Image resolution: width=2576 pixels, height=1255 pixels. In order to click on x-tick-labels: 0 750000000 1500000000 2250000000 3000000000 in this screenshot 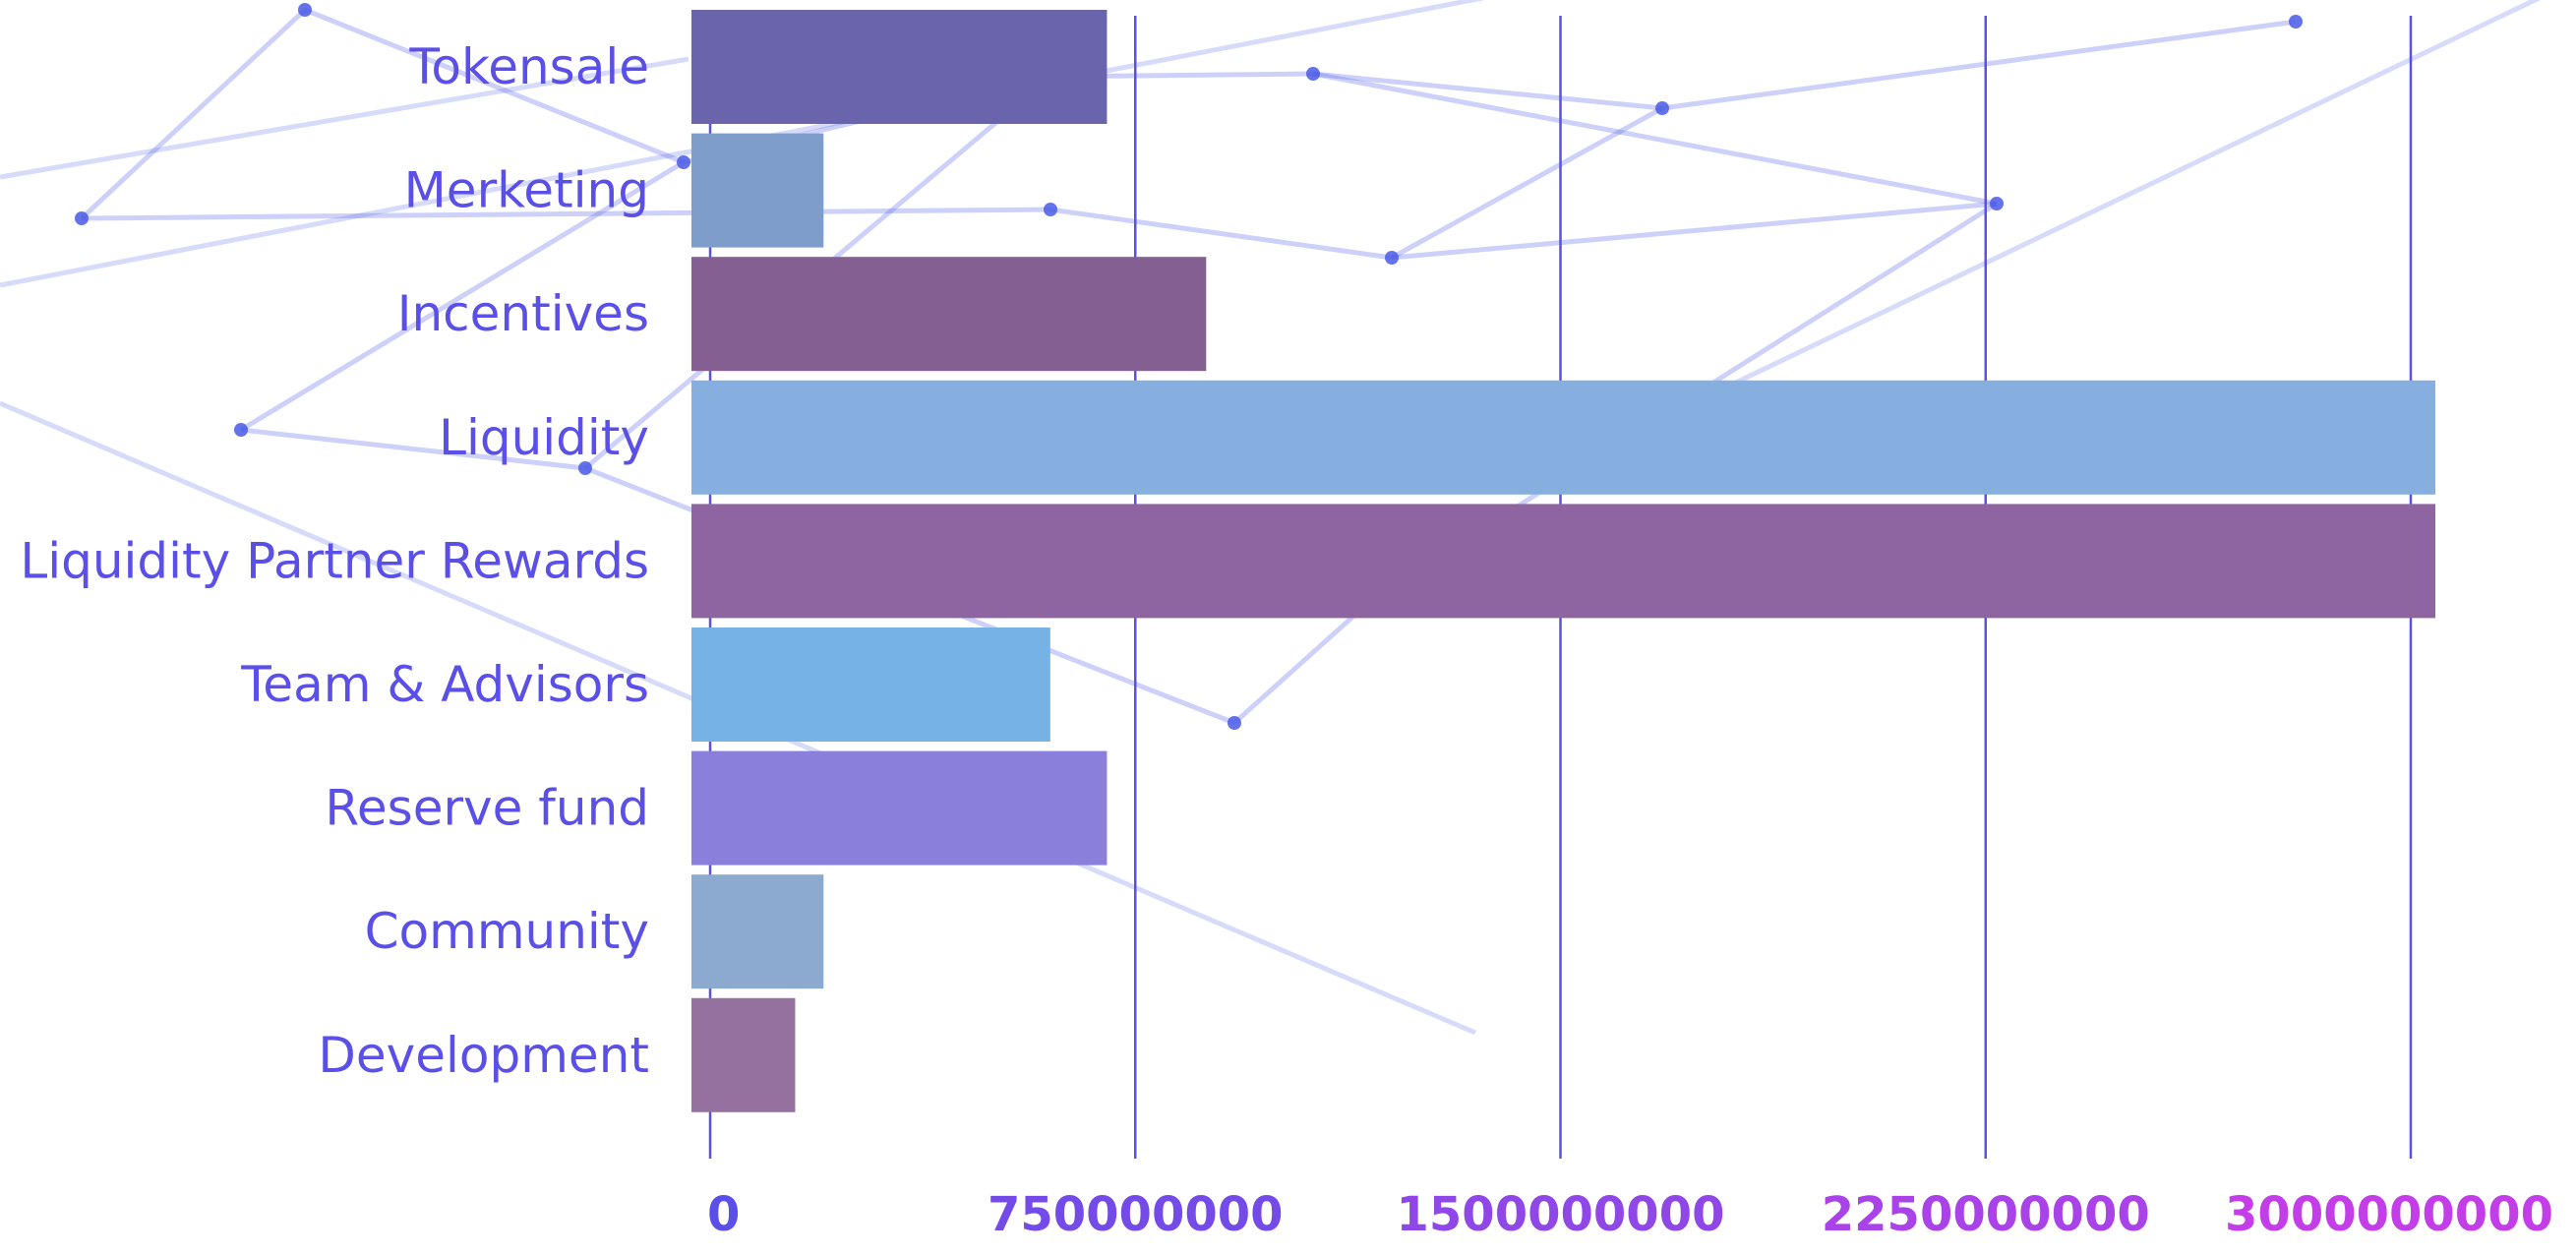, I will do `click(1630, 1214)`.